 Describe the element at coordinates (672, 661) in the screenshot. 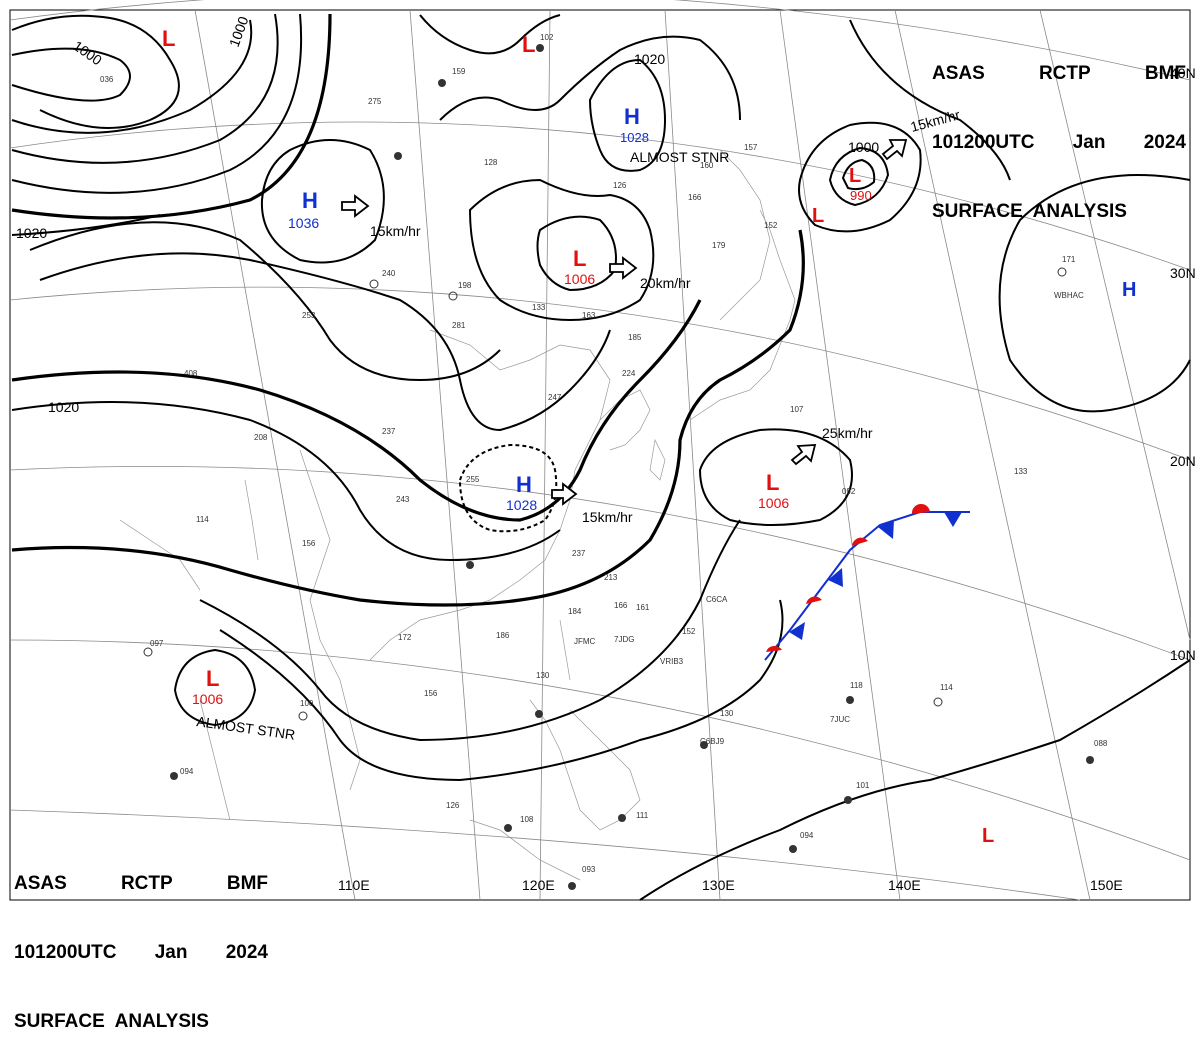

I see `ship-id: VRIB3` at that location.